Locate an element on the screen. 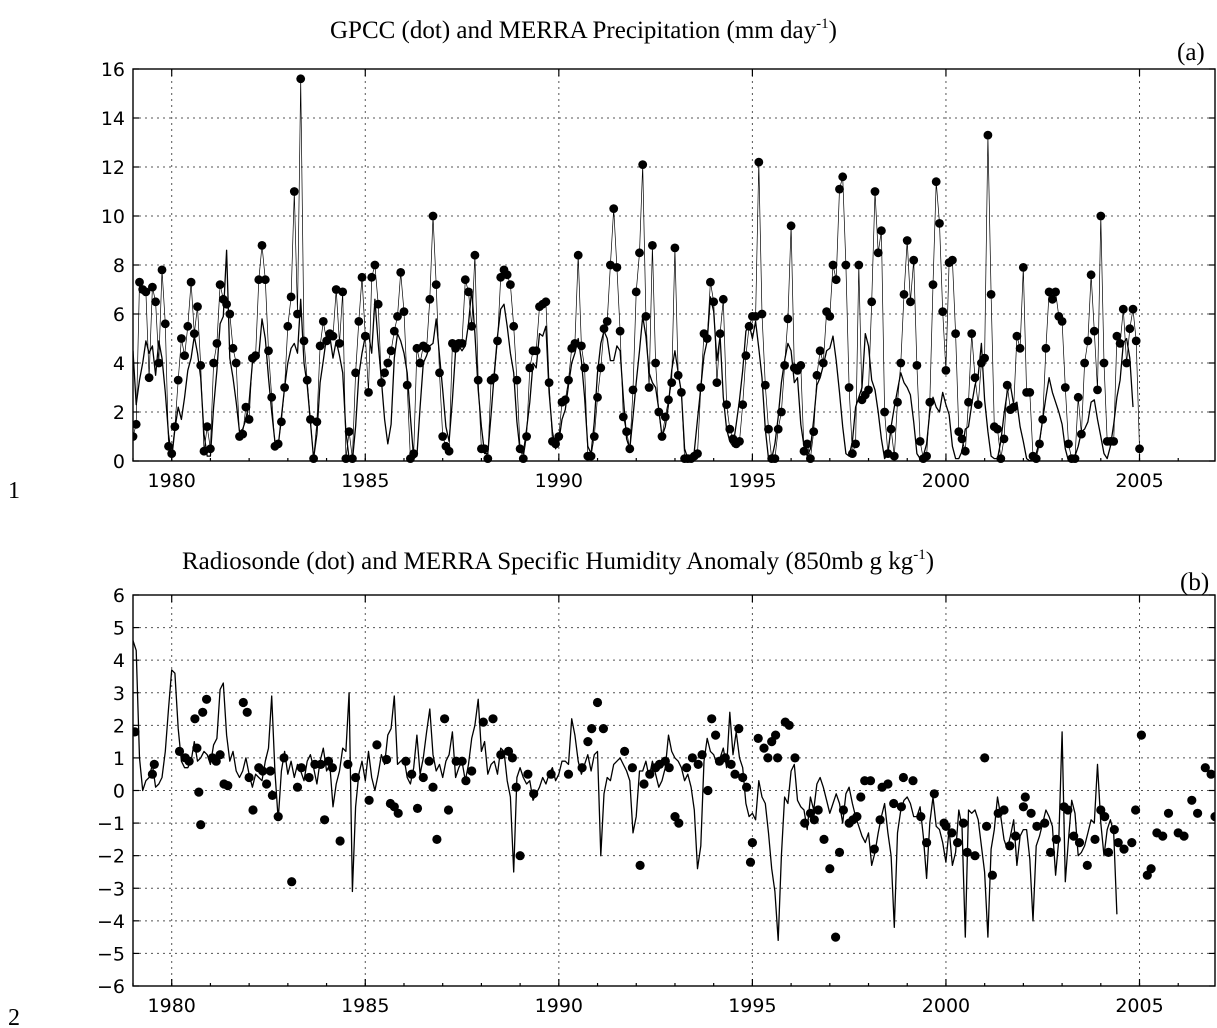 This screenshot has width=1217, height=1028. panel-b-xtick-label: 2005 is located at coordinates (1139, 1006).